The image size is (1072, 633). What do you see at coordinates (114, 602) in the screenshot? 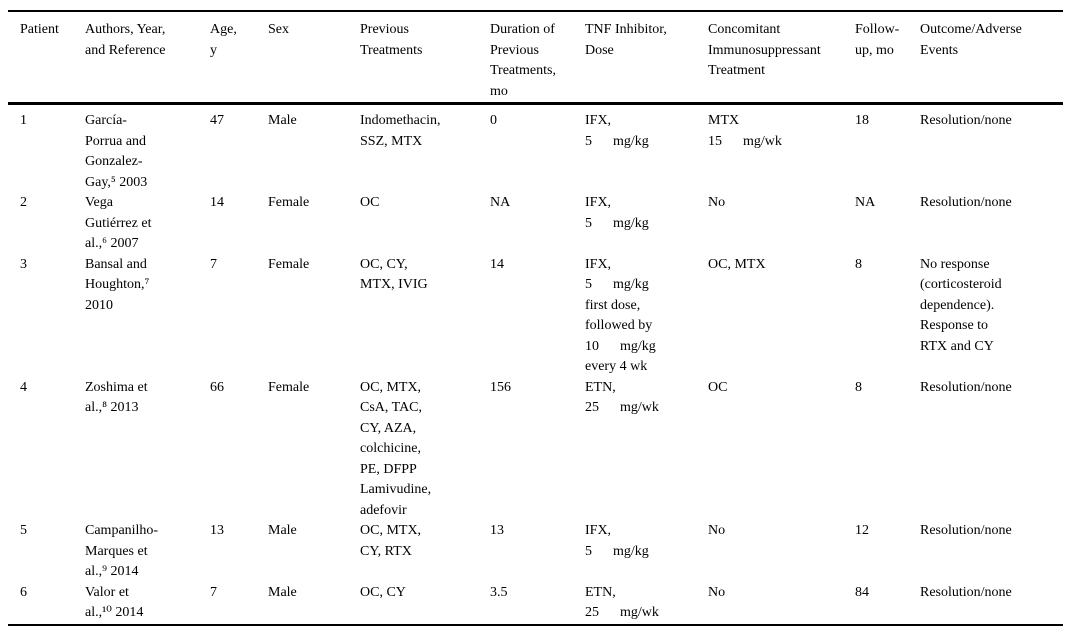
I see `cell-authors: Valor et al.,¹⁰ 2014` at bounding box center [114, 602].